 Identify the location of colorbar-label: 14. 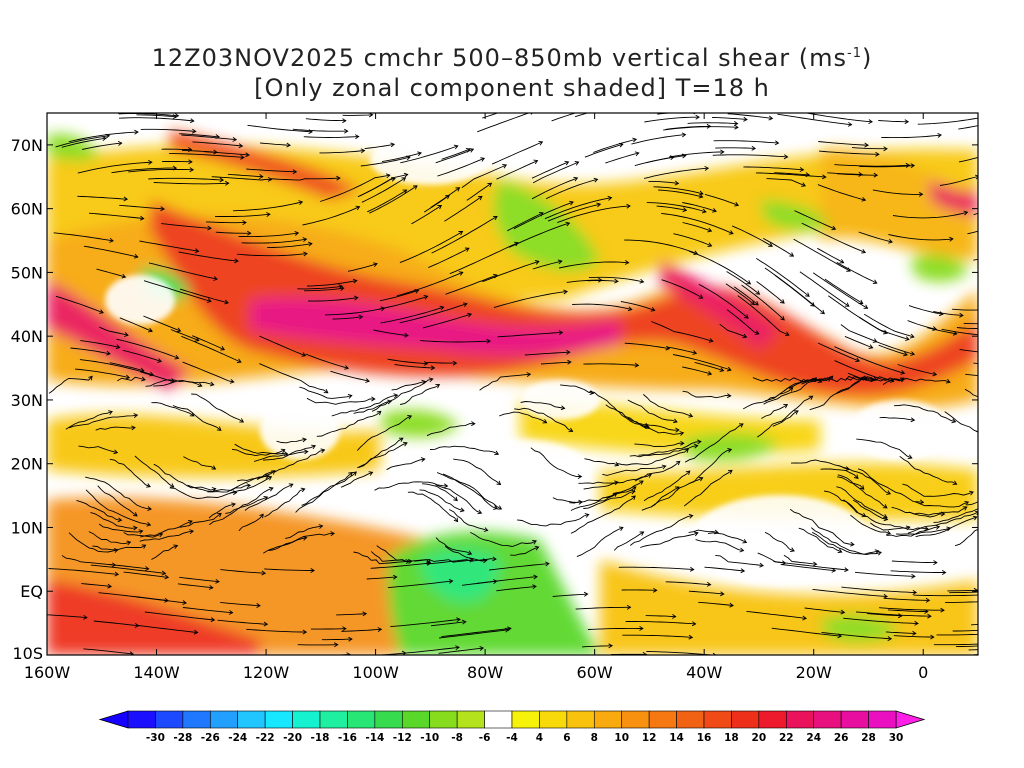
(676, 738).